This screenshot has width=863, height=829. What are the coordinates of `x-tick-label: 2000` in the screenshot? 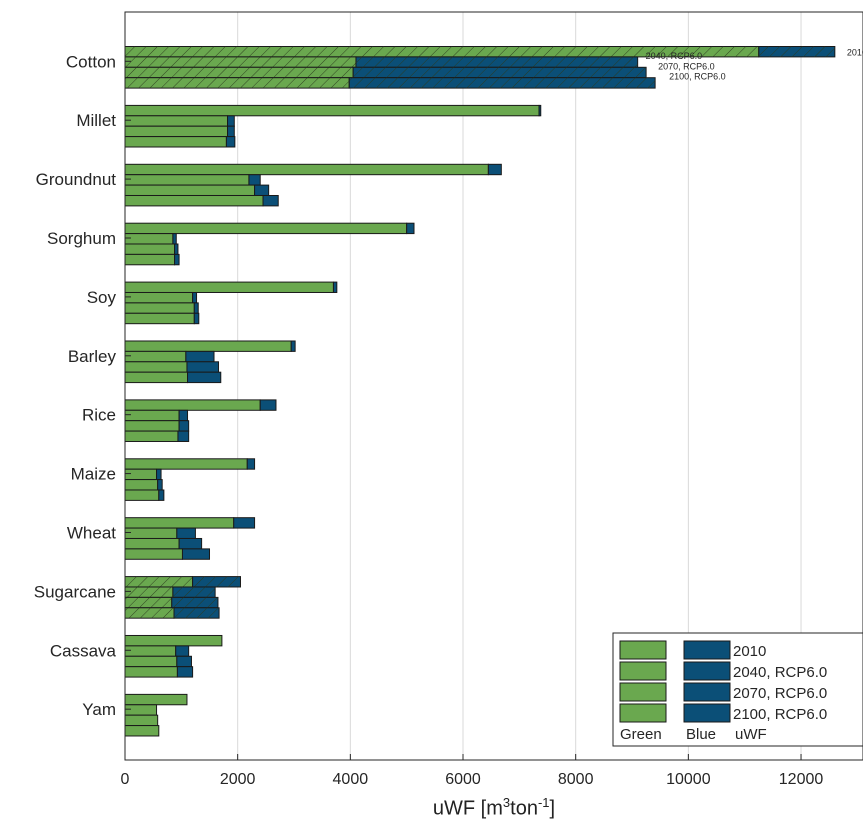 It's located at (238, 779).